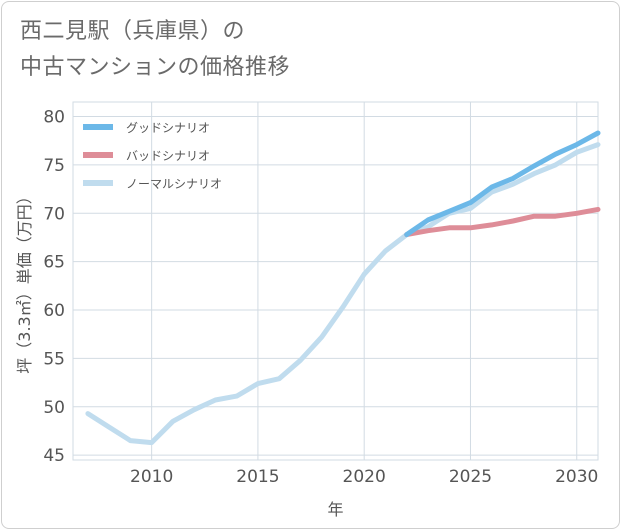 The width and height of the screenshot is (621, 530). What do you see at coordinates (54, 263) in the screenshot?
I see `y-tick-label: 65` at bounding box center [54, 263].